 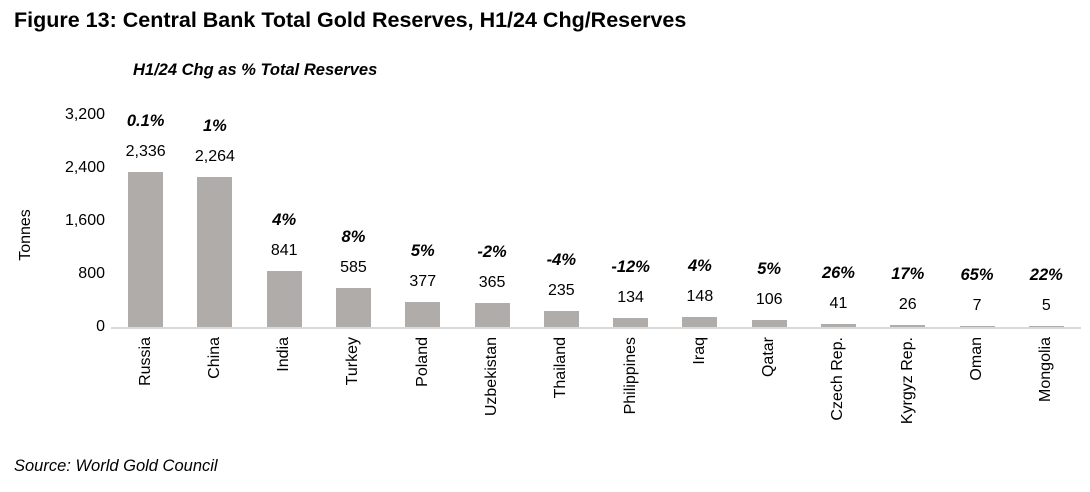 I want to click on category-cell: Qatar, so click(x=769, y=357).